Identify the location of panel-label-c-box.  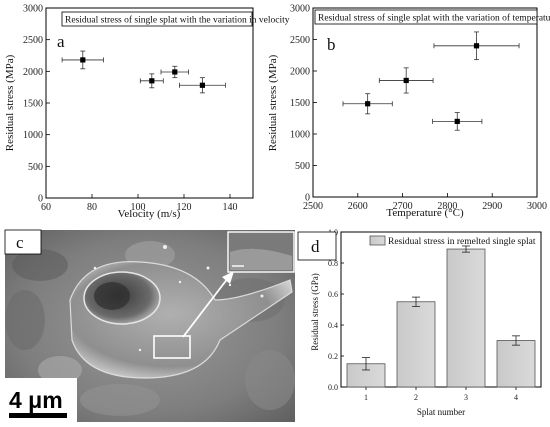
(23, 242).